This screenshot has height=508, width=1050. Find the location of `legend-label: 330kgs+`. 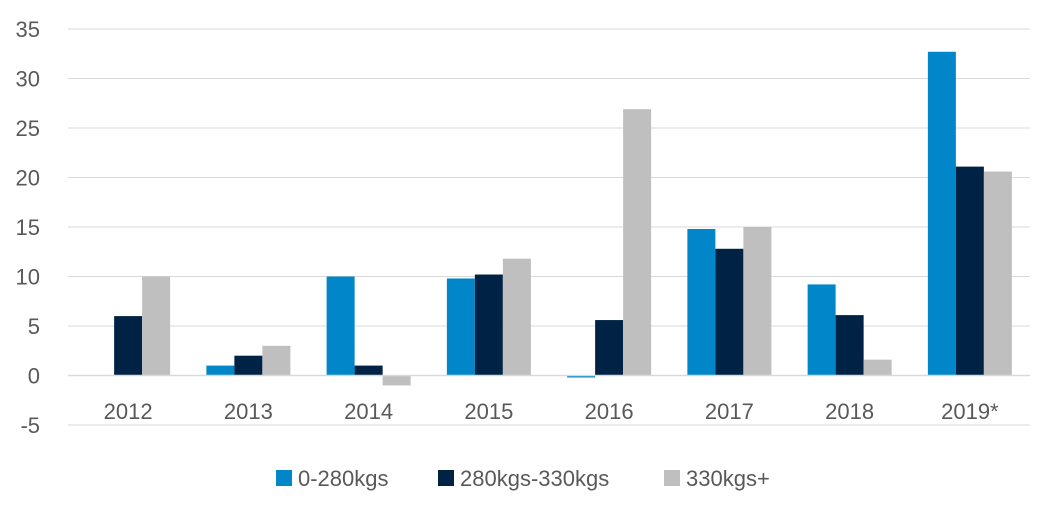

legend-label: 330kgs+ is located at coordinates (728, 478).